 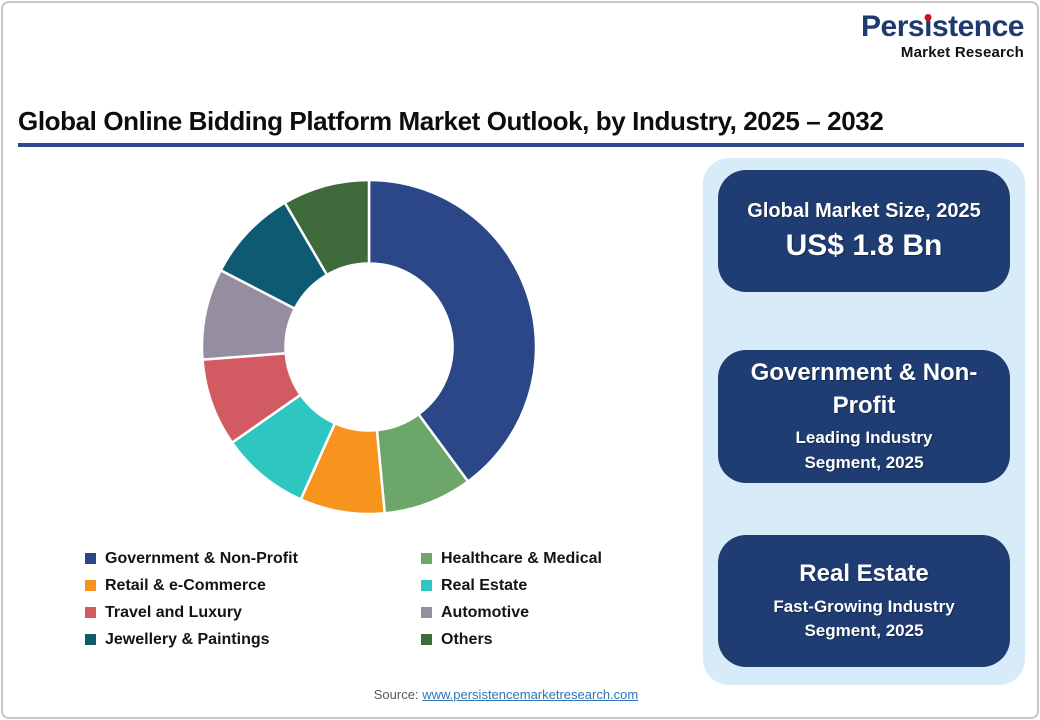 What do you see at coordinates (893, 26) in the screenshot?
I see `logo-text-pre: Pers` at bounding box center [893, 26].